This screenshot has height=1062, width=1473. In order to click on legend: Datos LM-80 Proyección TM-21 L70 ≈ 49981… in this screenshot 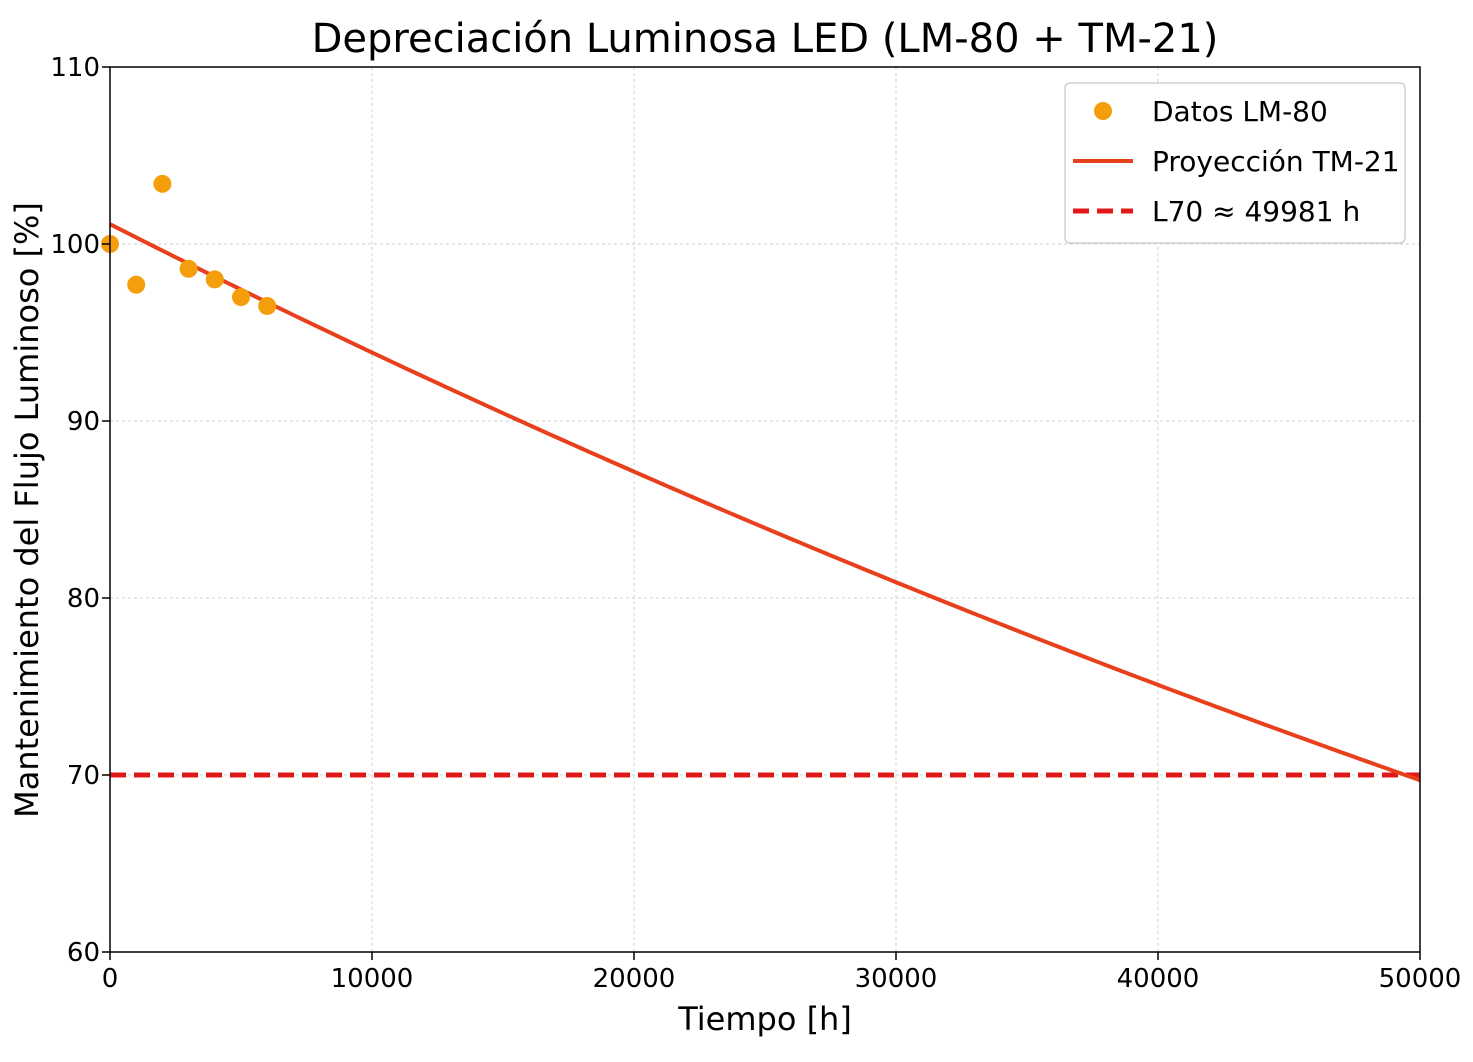, I will do `click(1235, 163)`.